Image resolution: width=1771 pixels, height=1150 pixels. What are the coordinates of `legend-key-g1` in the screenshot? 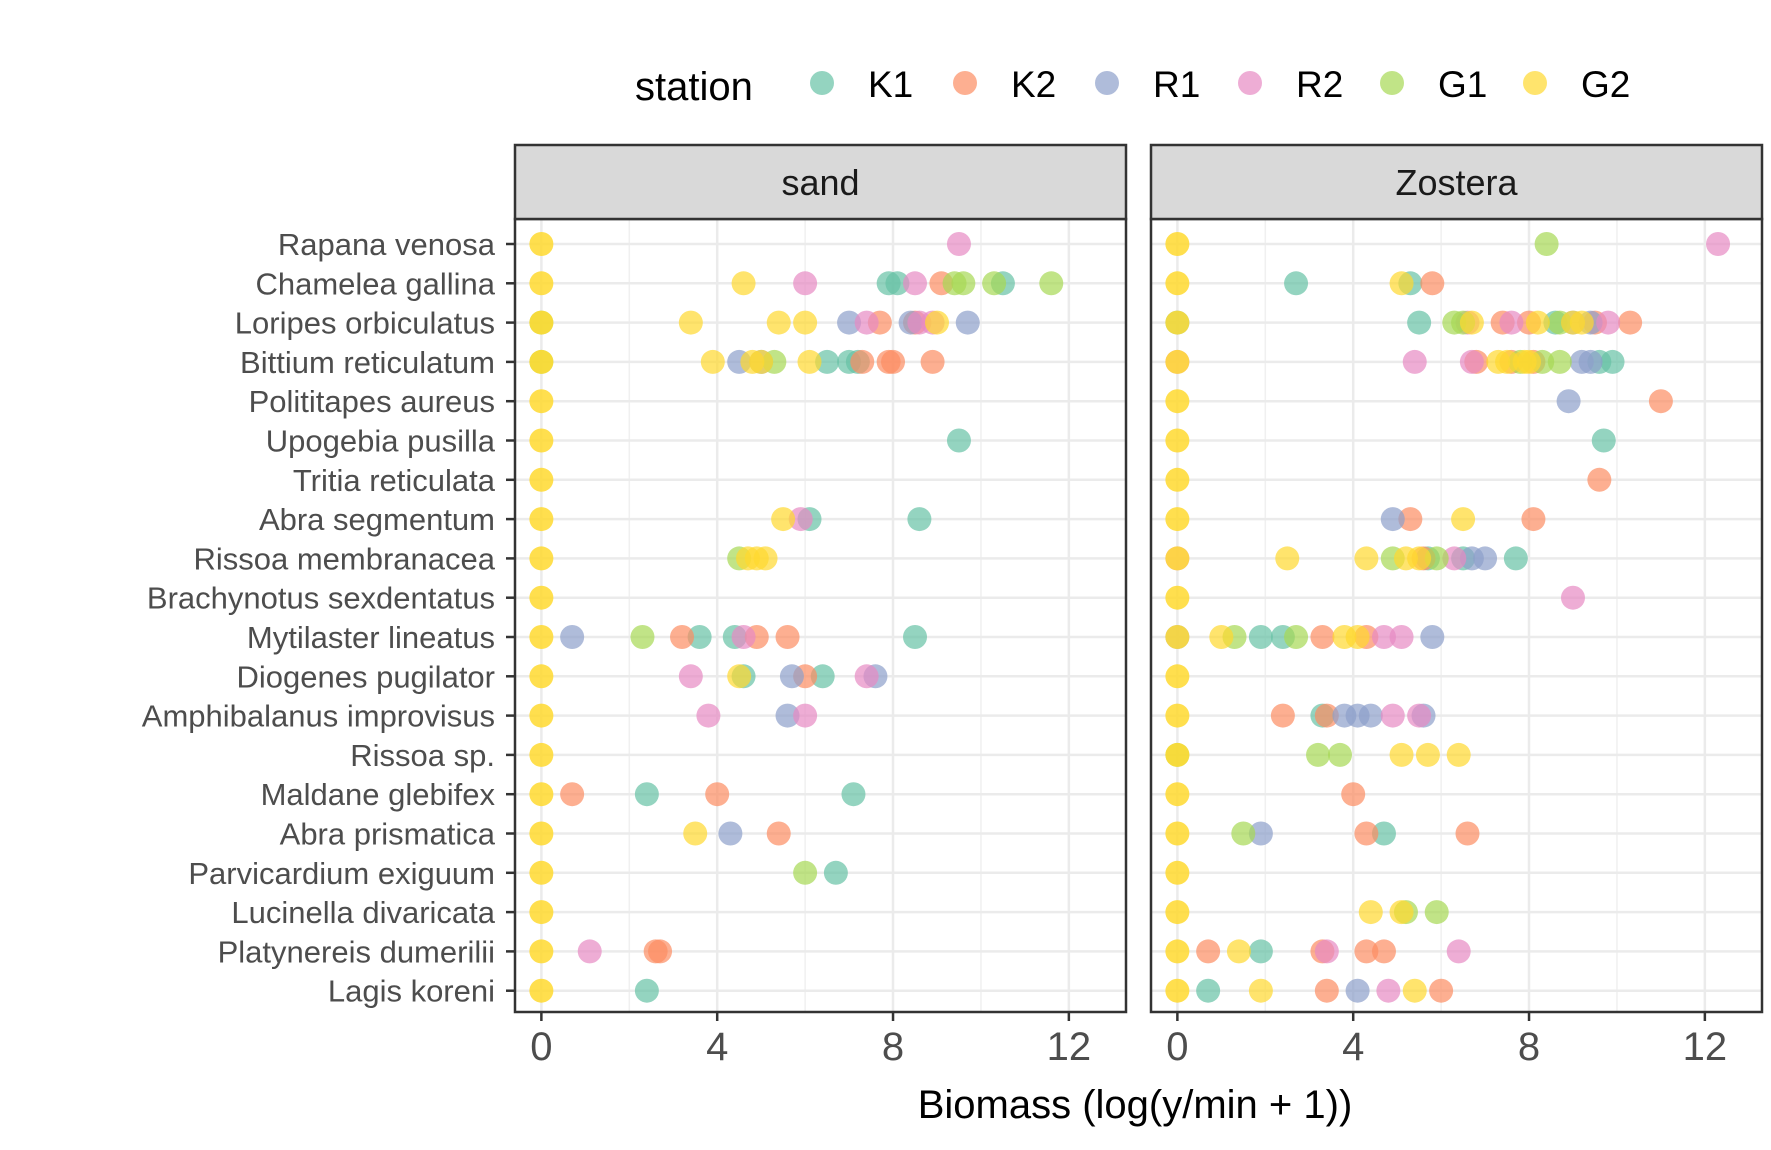 It's located at (1392, 83).